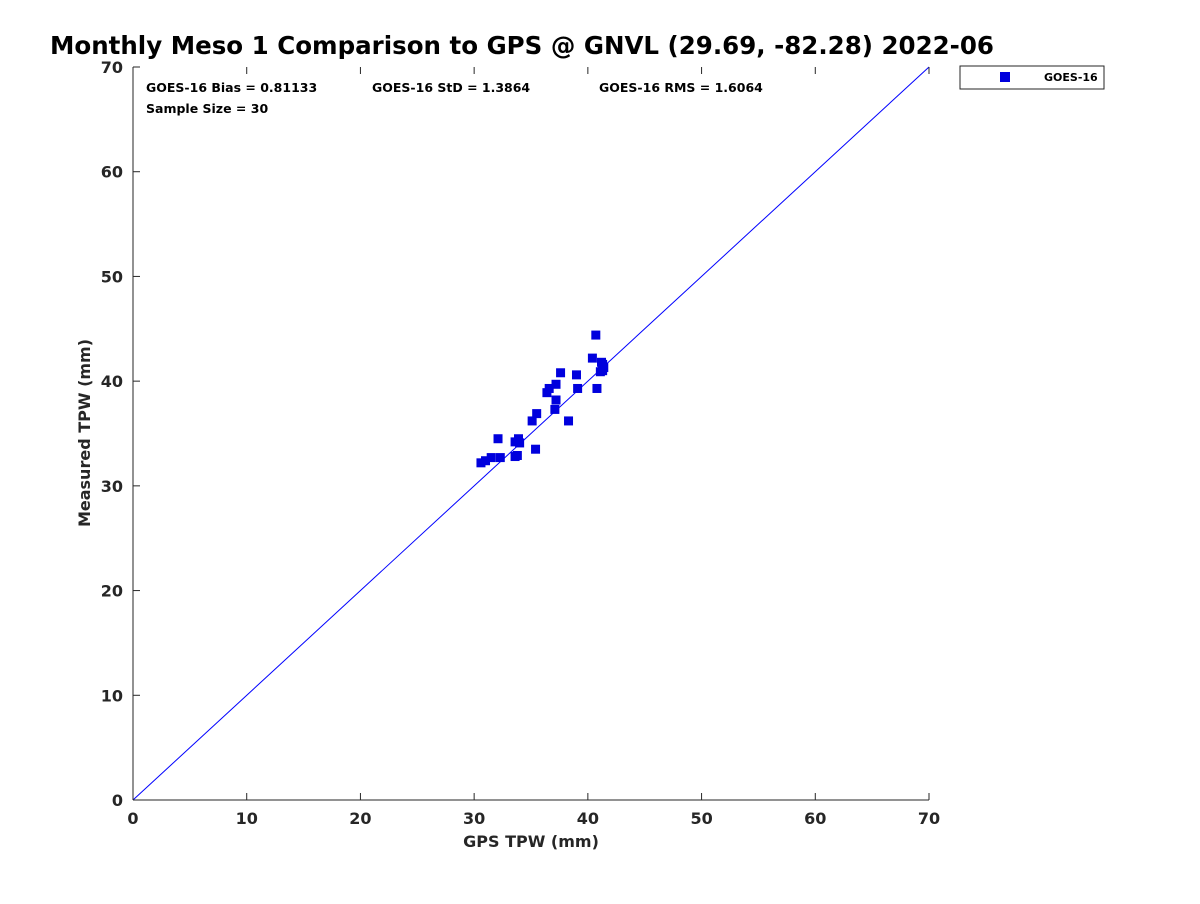 Image resolution: width=1200 pixels, height=904 pixels. I want to click on x-tick-label: 20, so click(360, 818).